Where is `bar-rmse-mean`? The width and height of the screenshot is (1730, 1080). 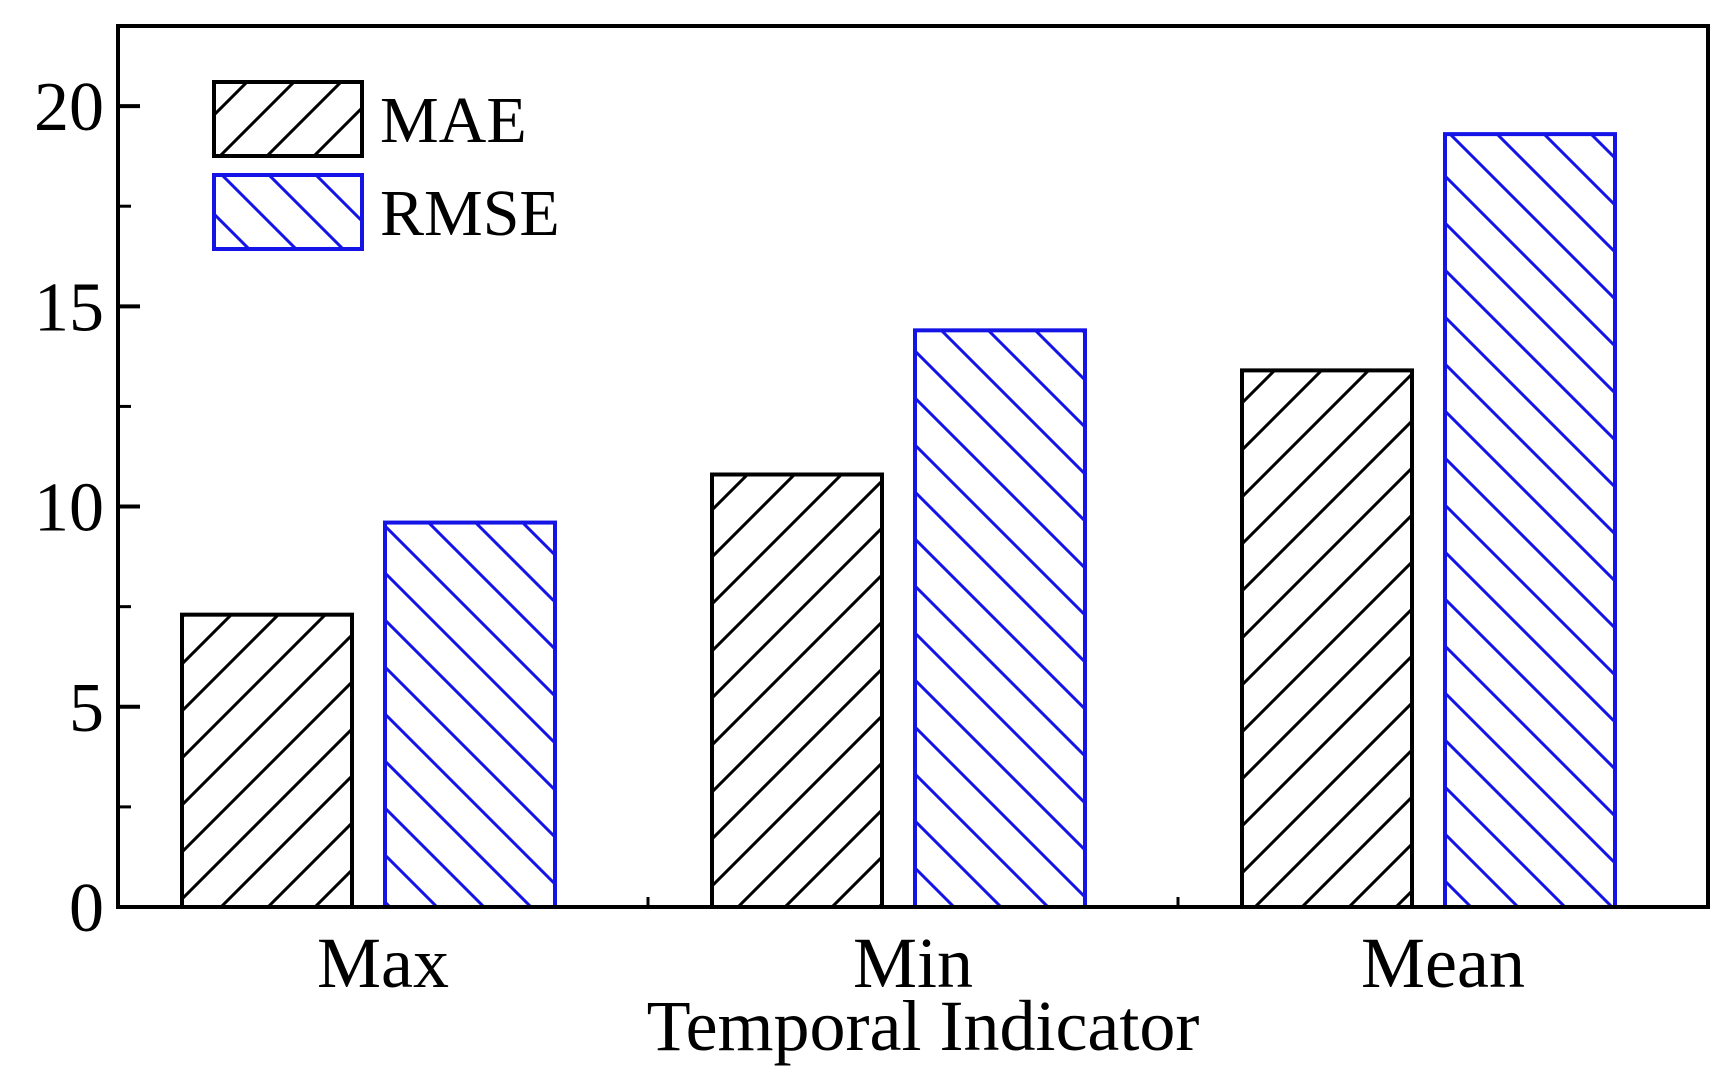
bar-rmse-mean is located at coordinates (1530, 520).